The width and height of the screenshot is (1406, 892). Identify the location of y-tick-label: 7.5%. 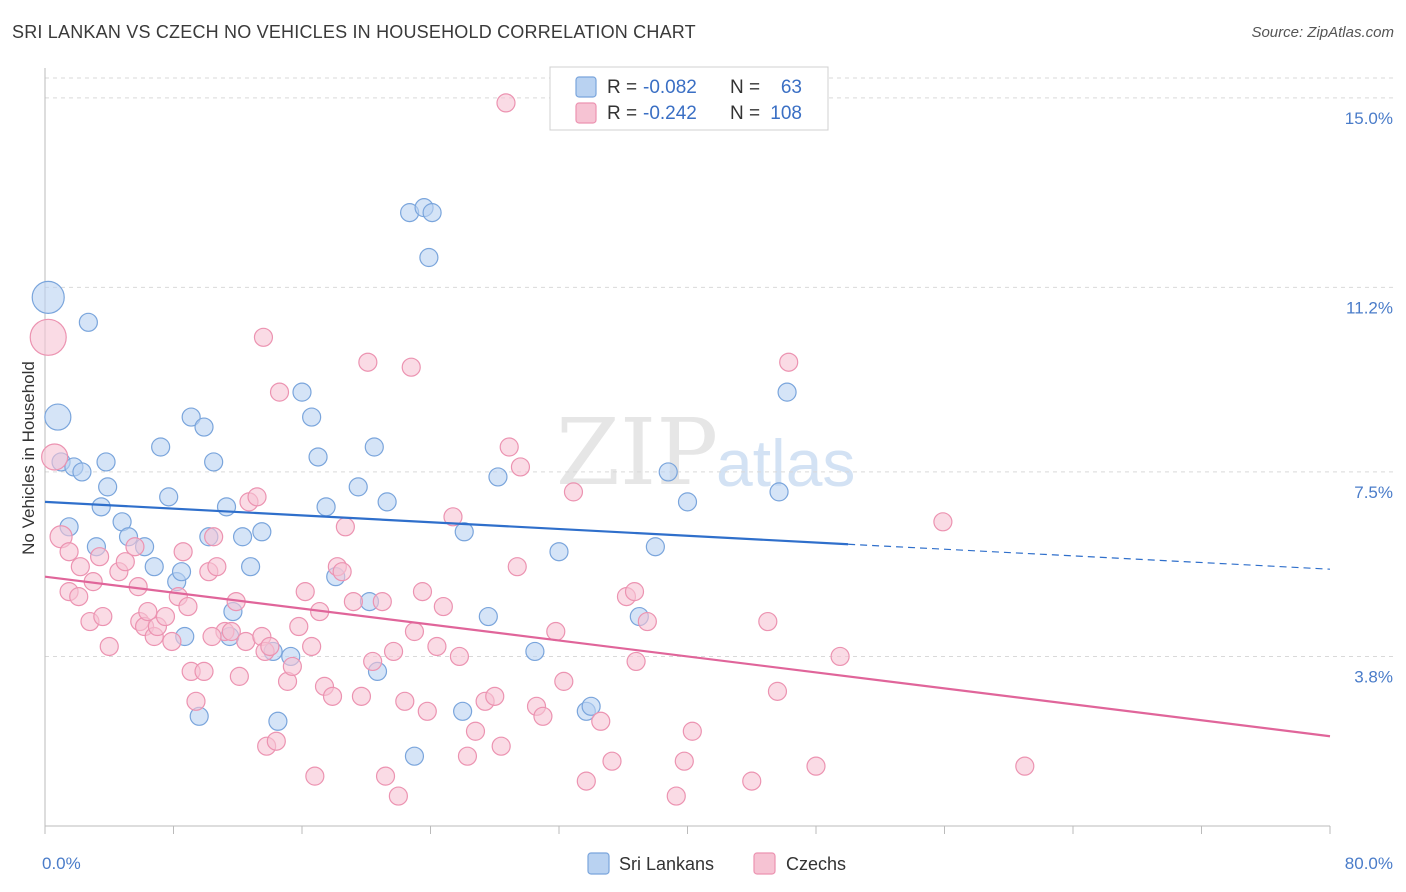
(1373, 492).